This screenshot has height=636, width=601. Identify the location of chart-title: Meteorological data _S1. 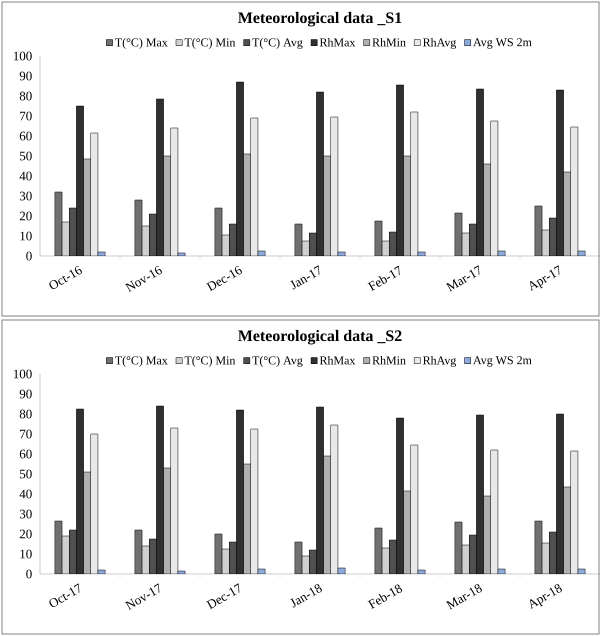
(320, 19).